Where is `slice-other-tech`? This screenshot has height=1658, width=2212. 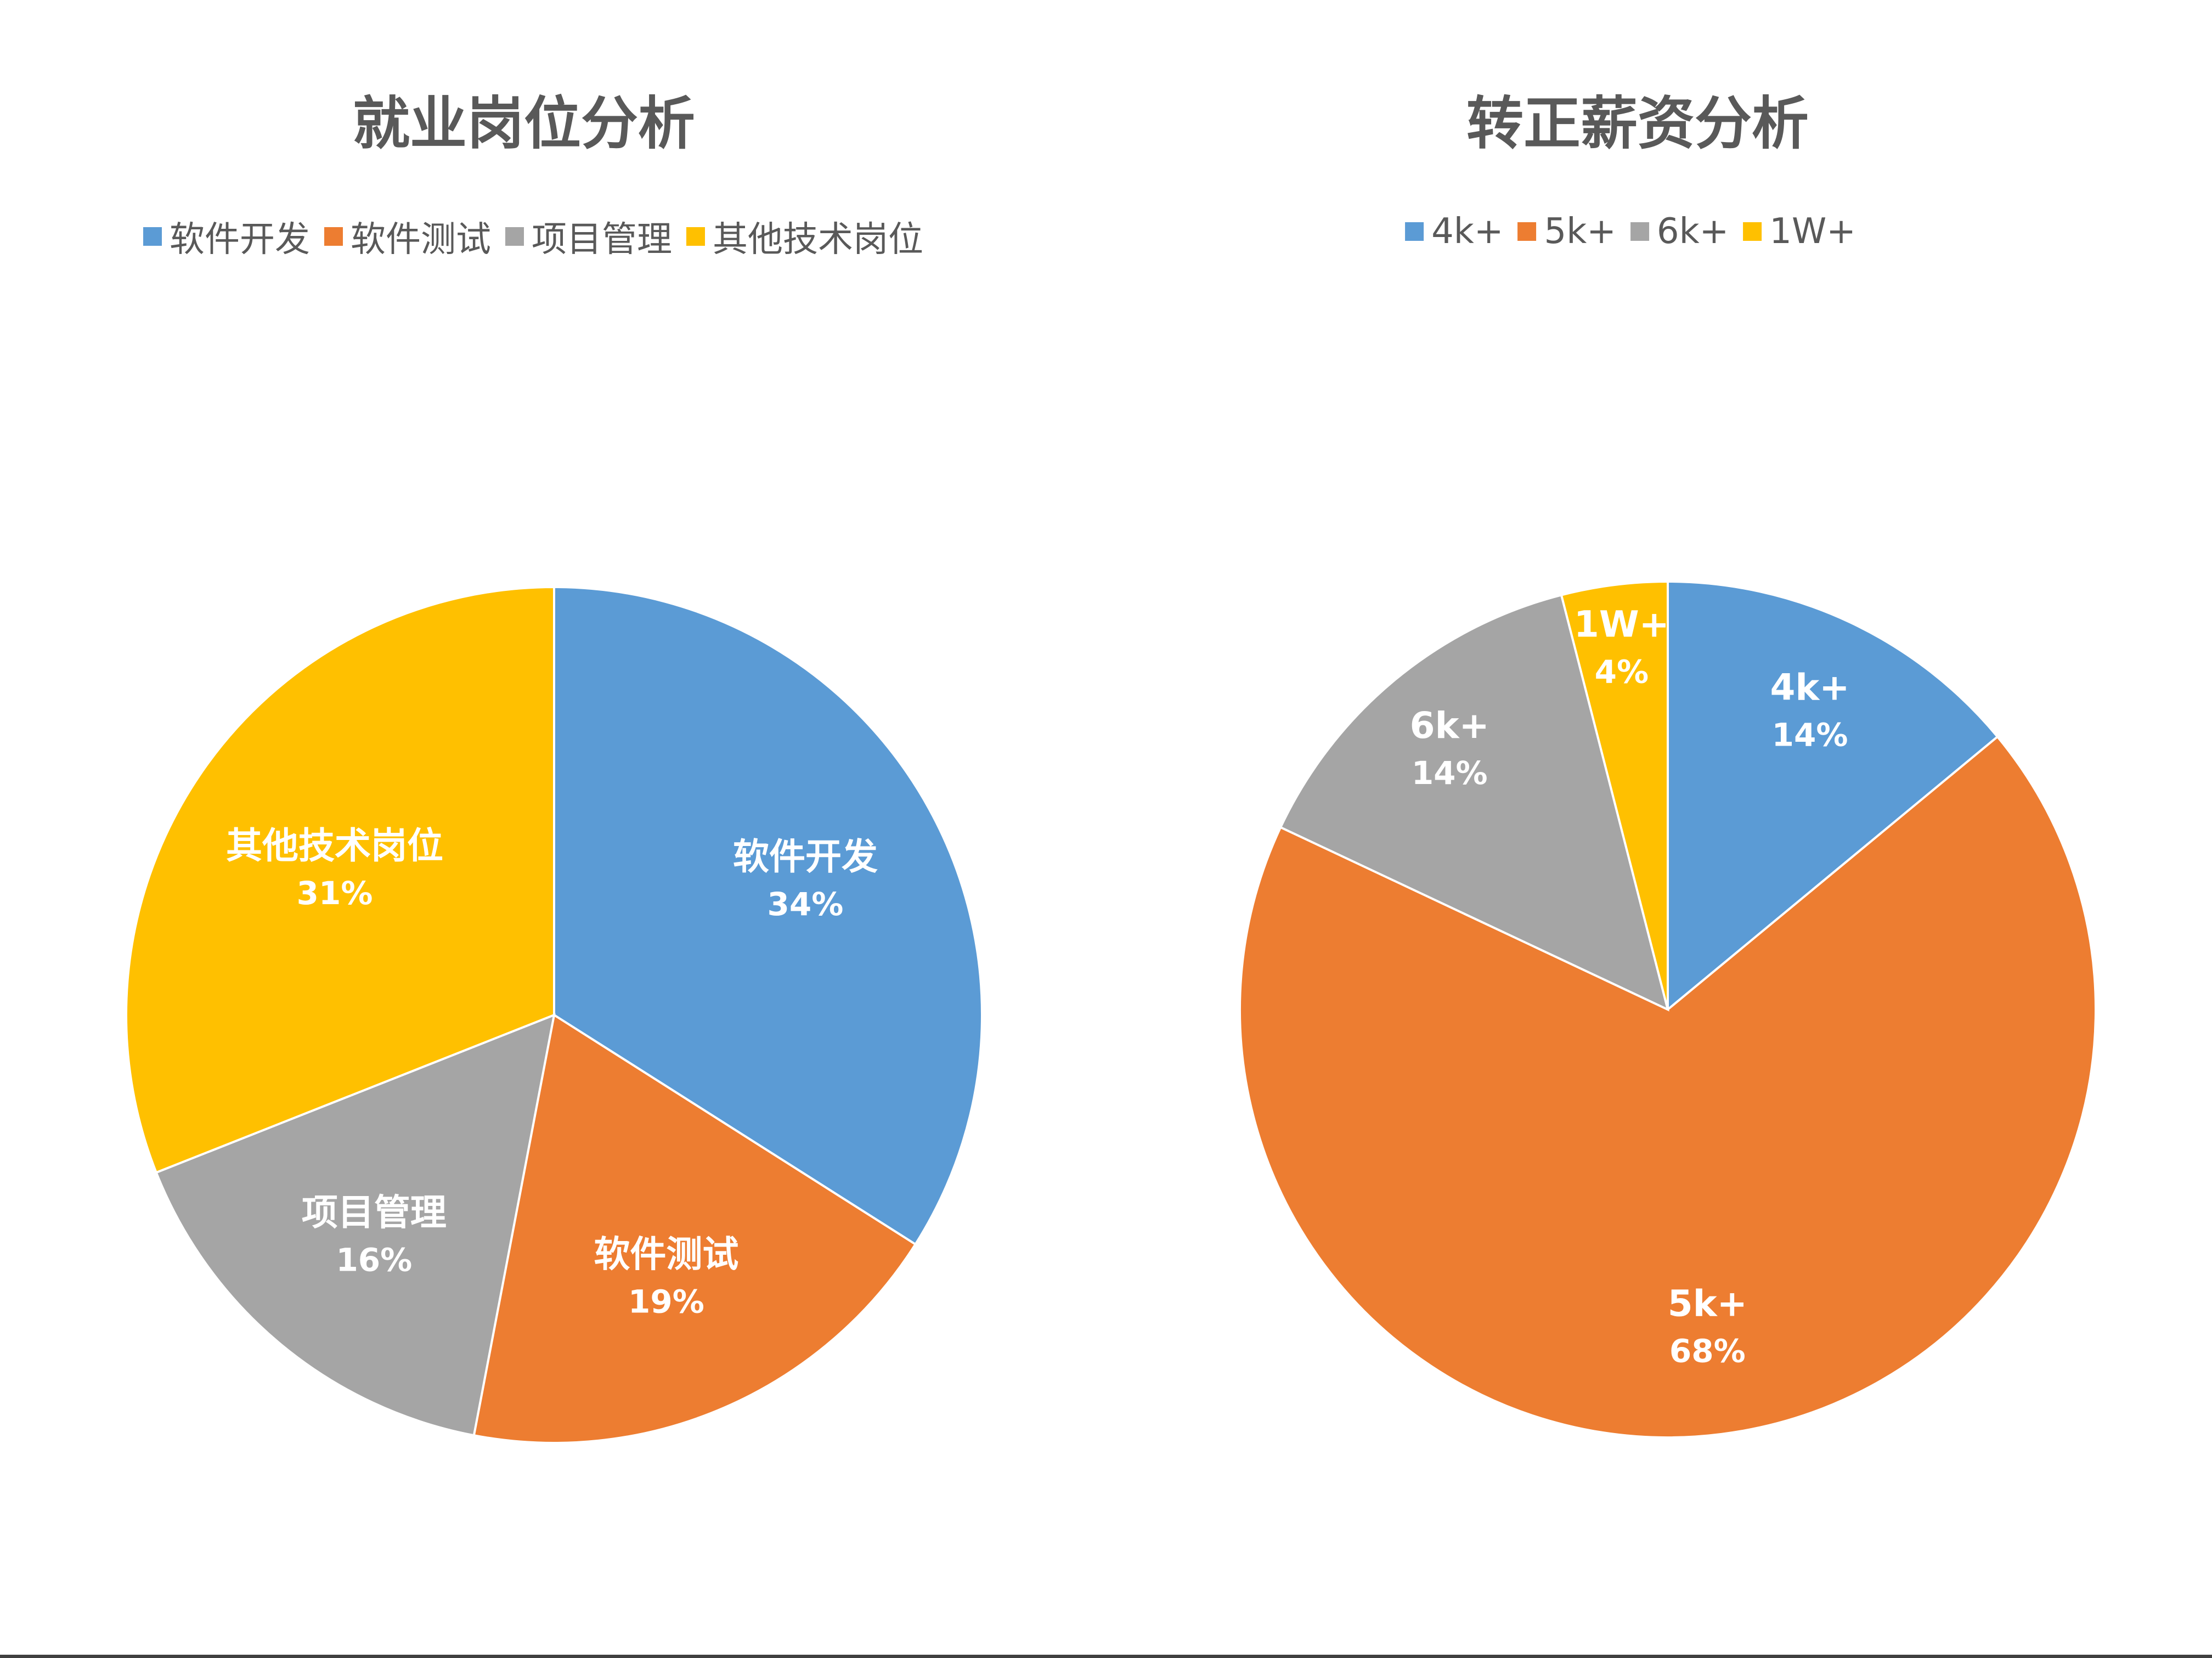
slice-other-tech is located at coordinates (340, 879).